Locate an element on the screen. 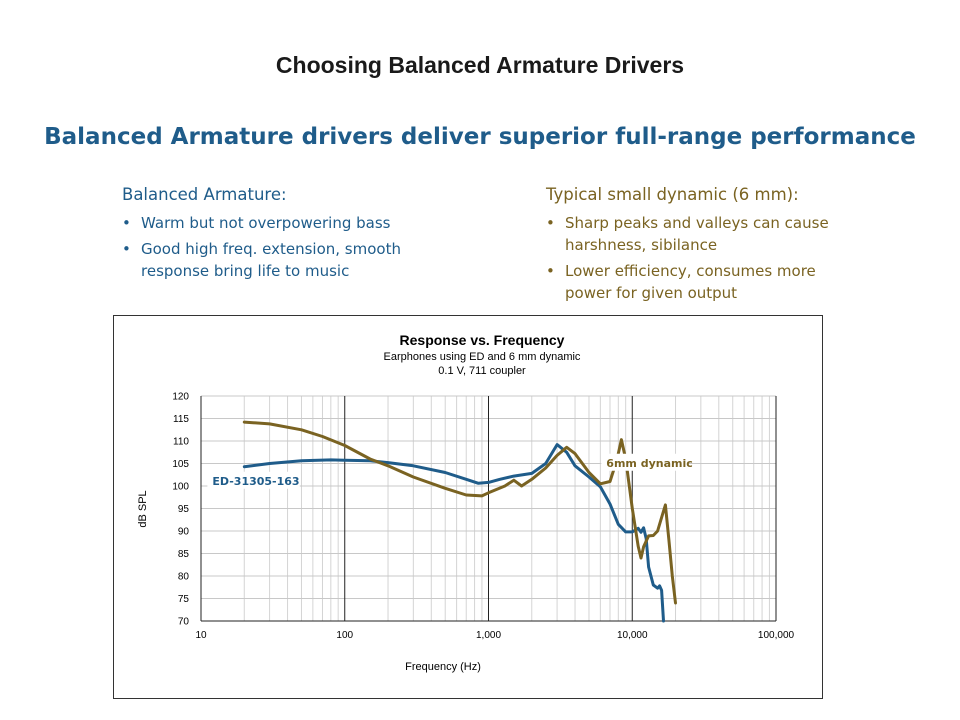  balanced-armature-heading: Balanced Armature: is located at coordinates (204, 194).